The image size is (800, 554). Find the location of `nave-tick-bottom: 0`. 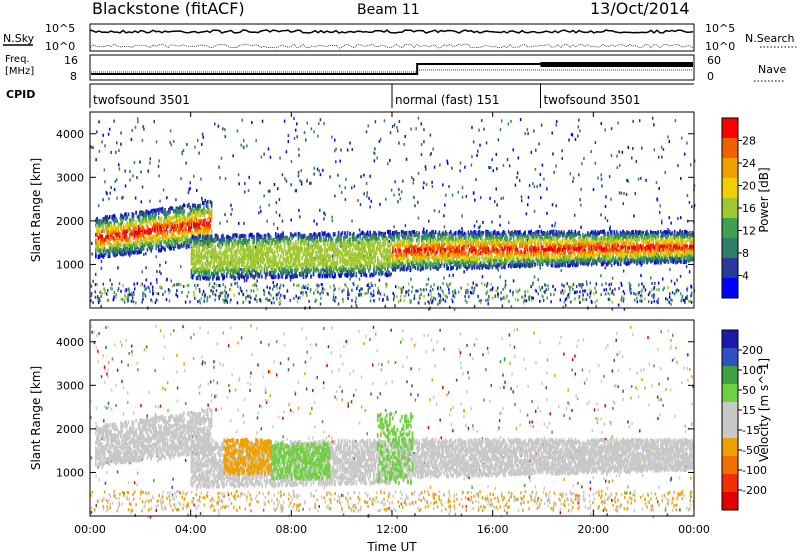

nave-tick-bottom: 0 is located at coordinates (710, 76).